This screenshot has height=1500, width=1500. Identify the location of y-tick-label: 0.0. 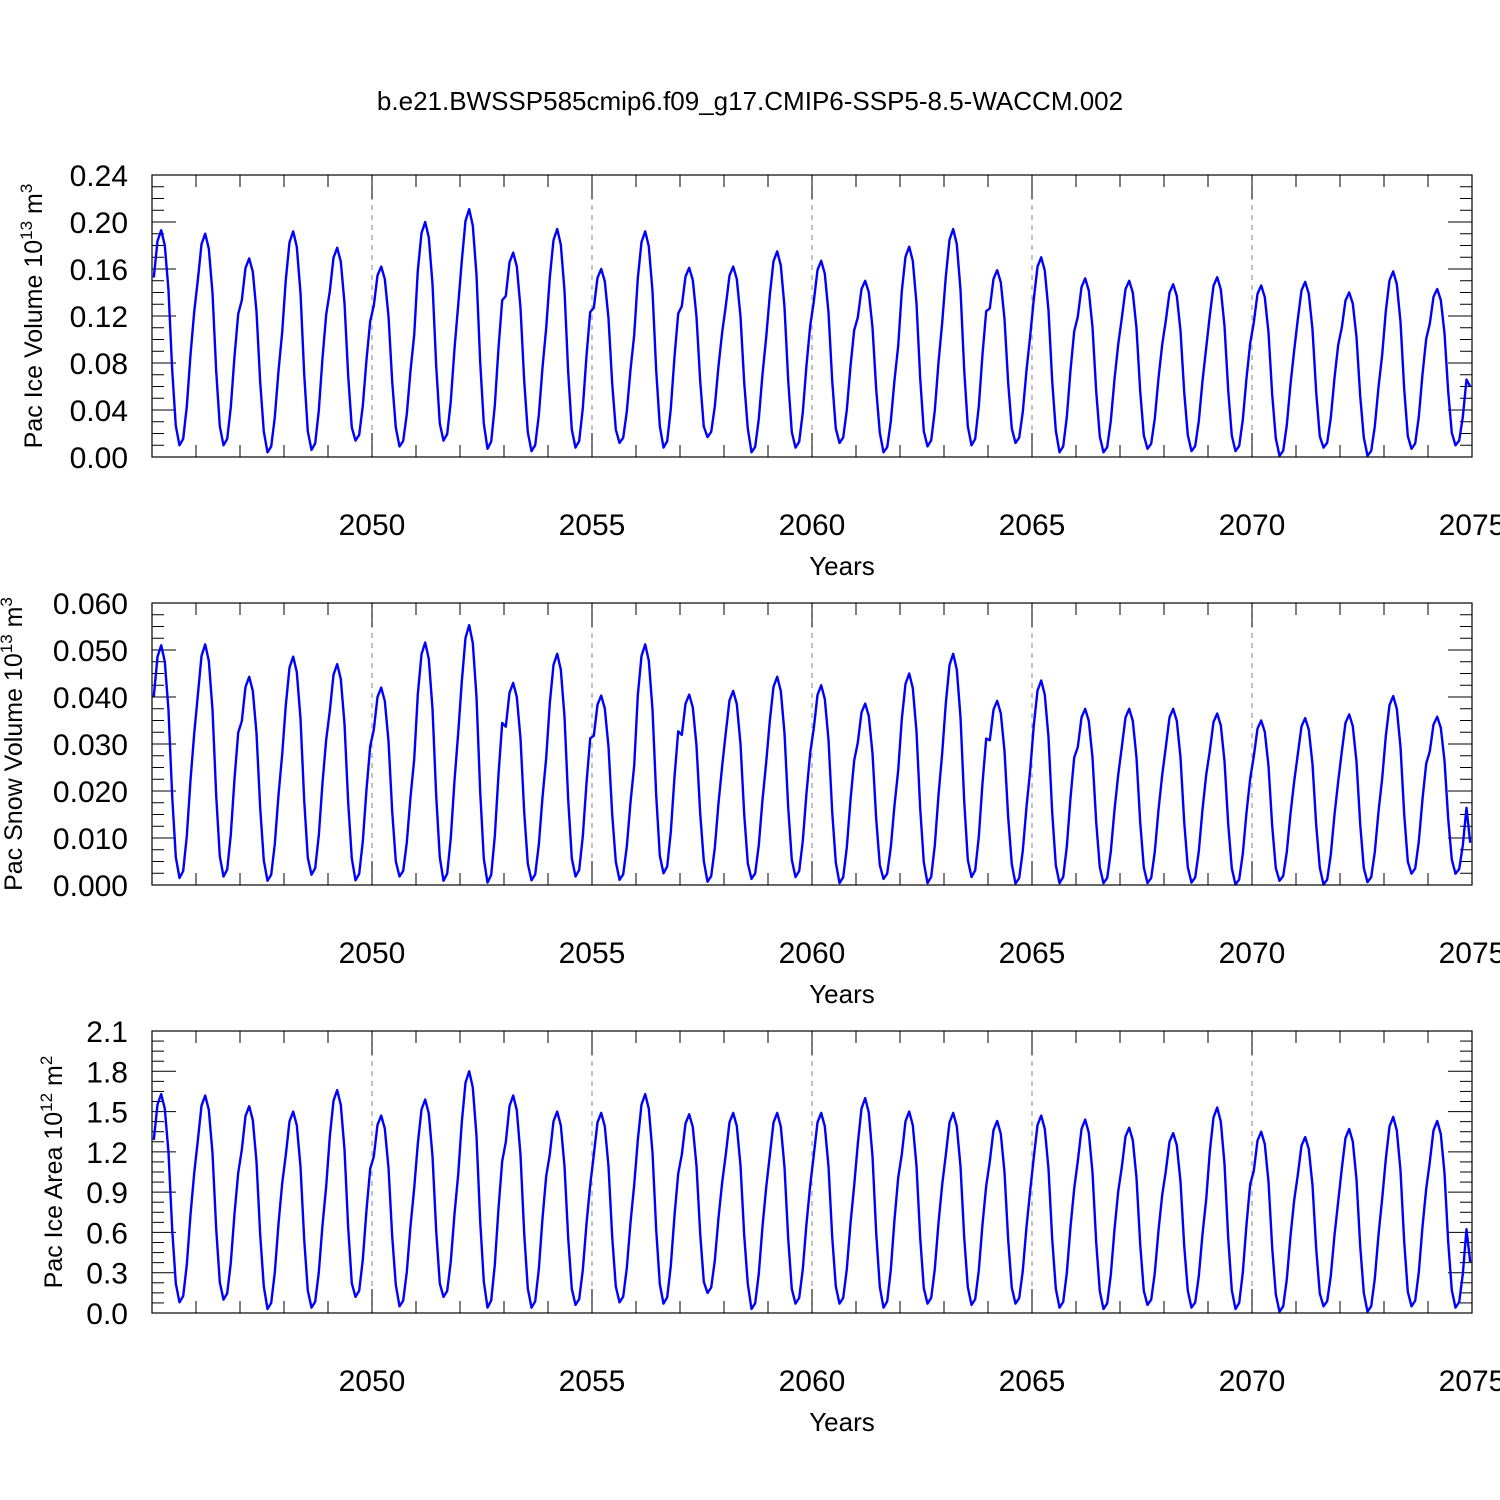
(107, 1314).